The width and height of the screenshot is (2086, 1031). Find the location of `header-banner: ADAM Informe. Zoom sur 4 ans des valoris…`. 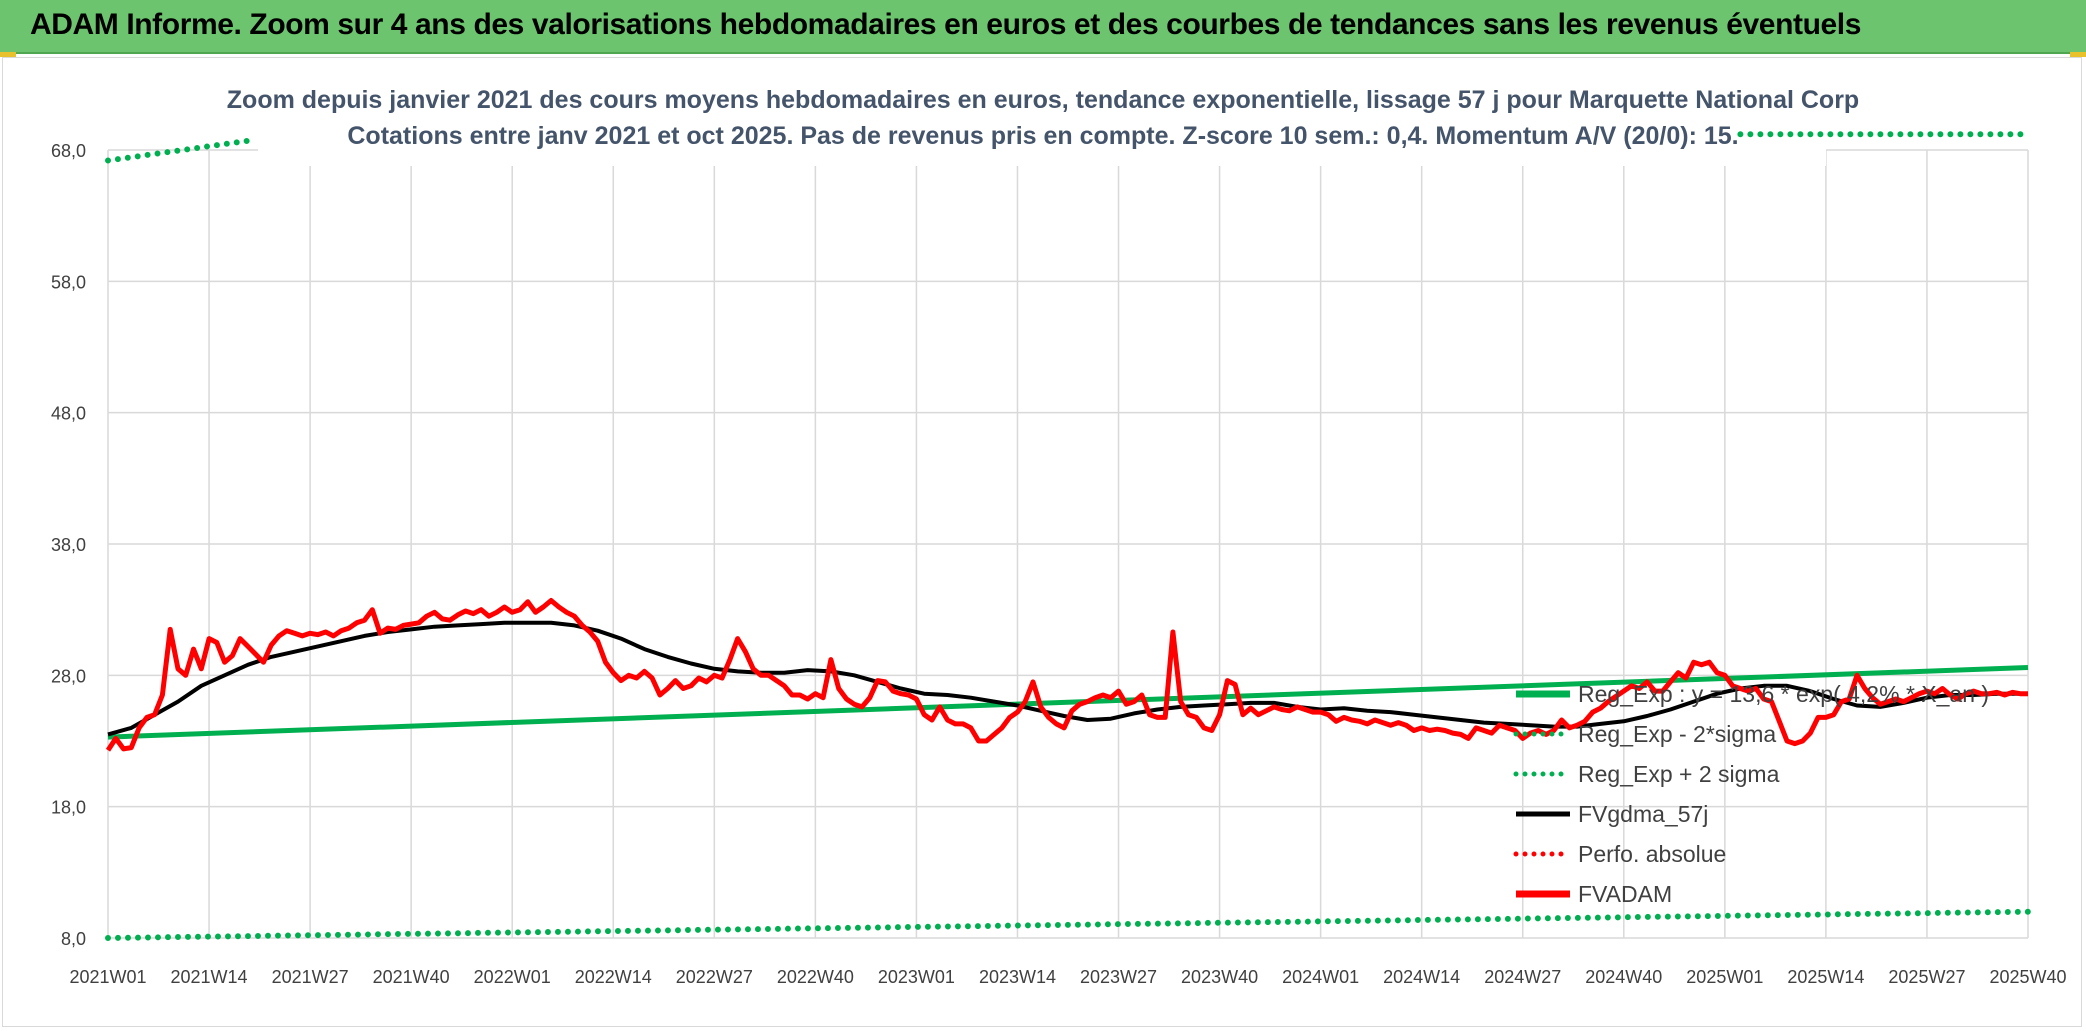

header-banner: ADAM Informe. Zoom sur 4 ans des valoris… is located at coordinates (1043, 27).